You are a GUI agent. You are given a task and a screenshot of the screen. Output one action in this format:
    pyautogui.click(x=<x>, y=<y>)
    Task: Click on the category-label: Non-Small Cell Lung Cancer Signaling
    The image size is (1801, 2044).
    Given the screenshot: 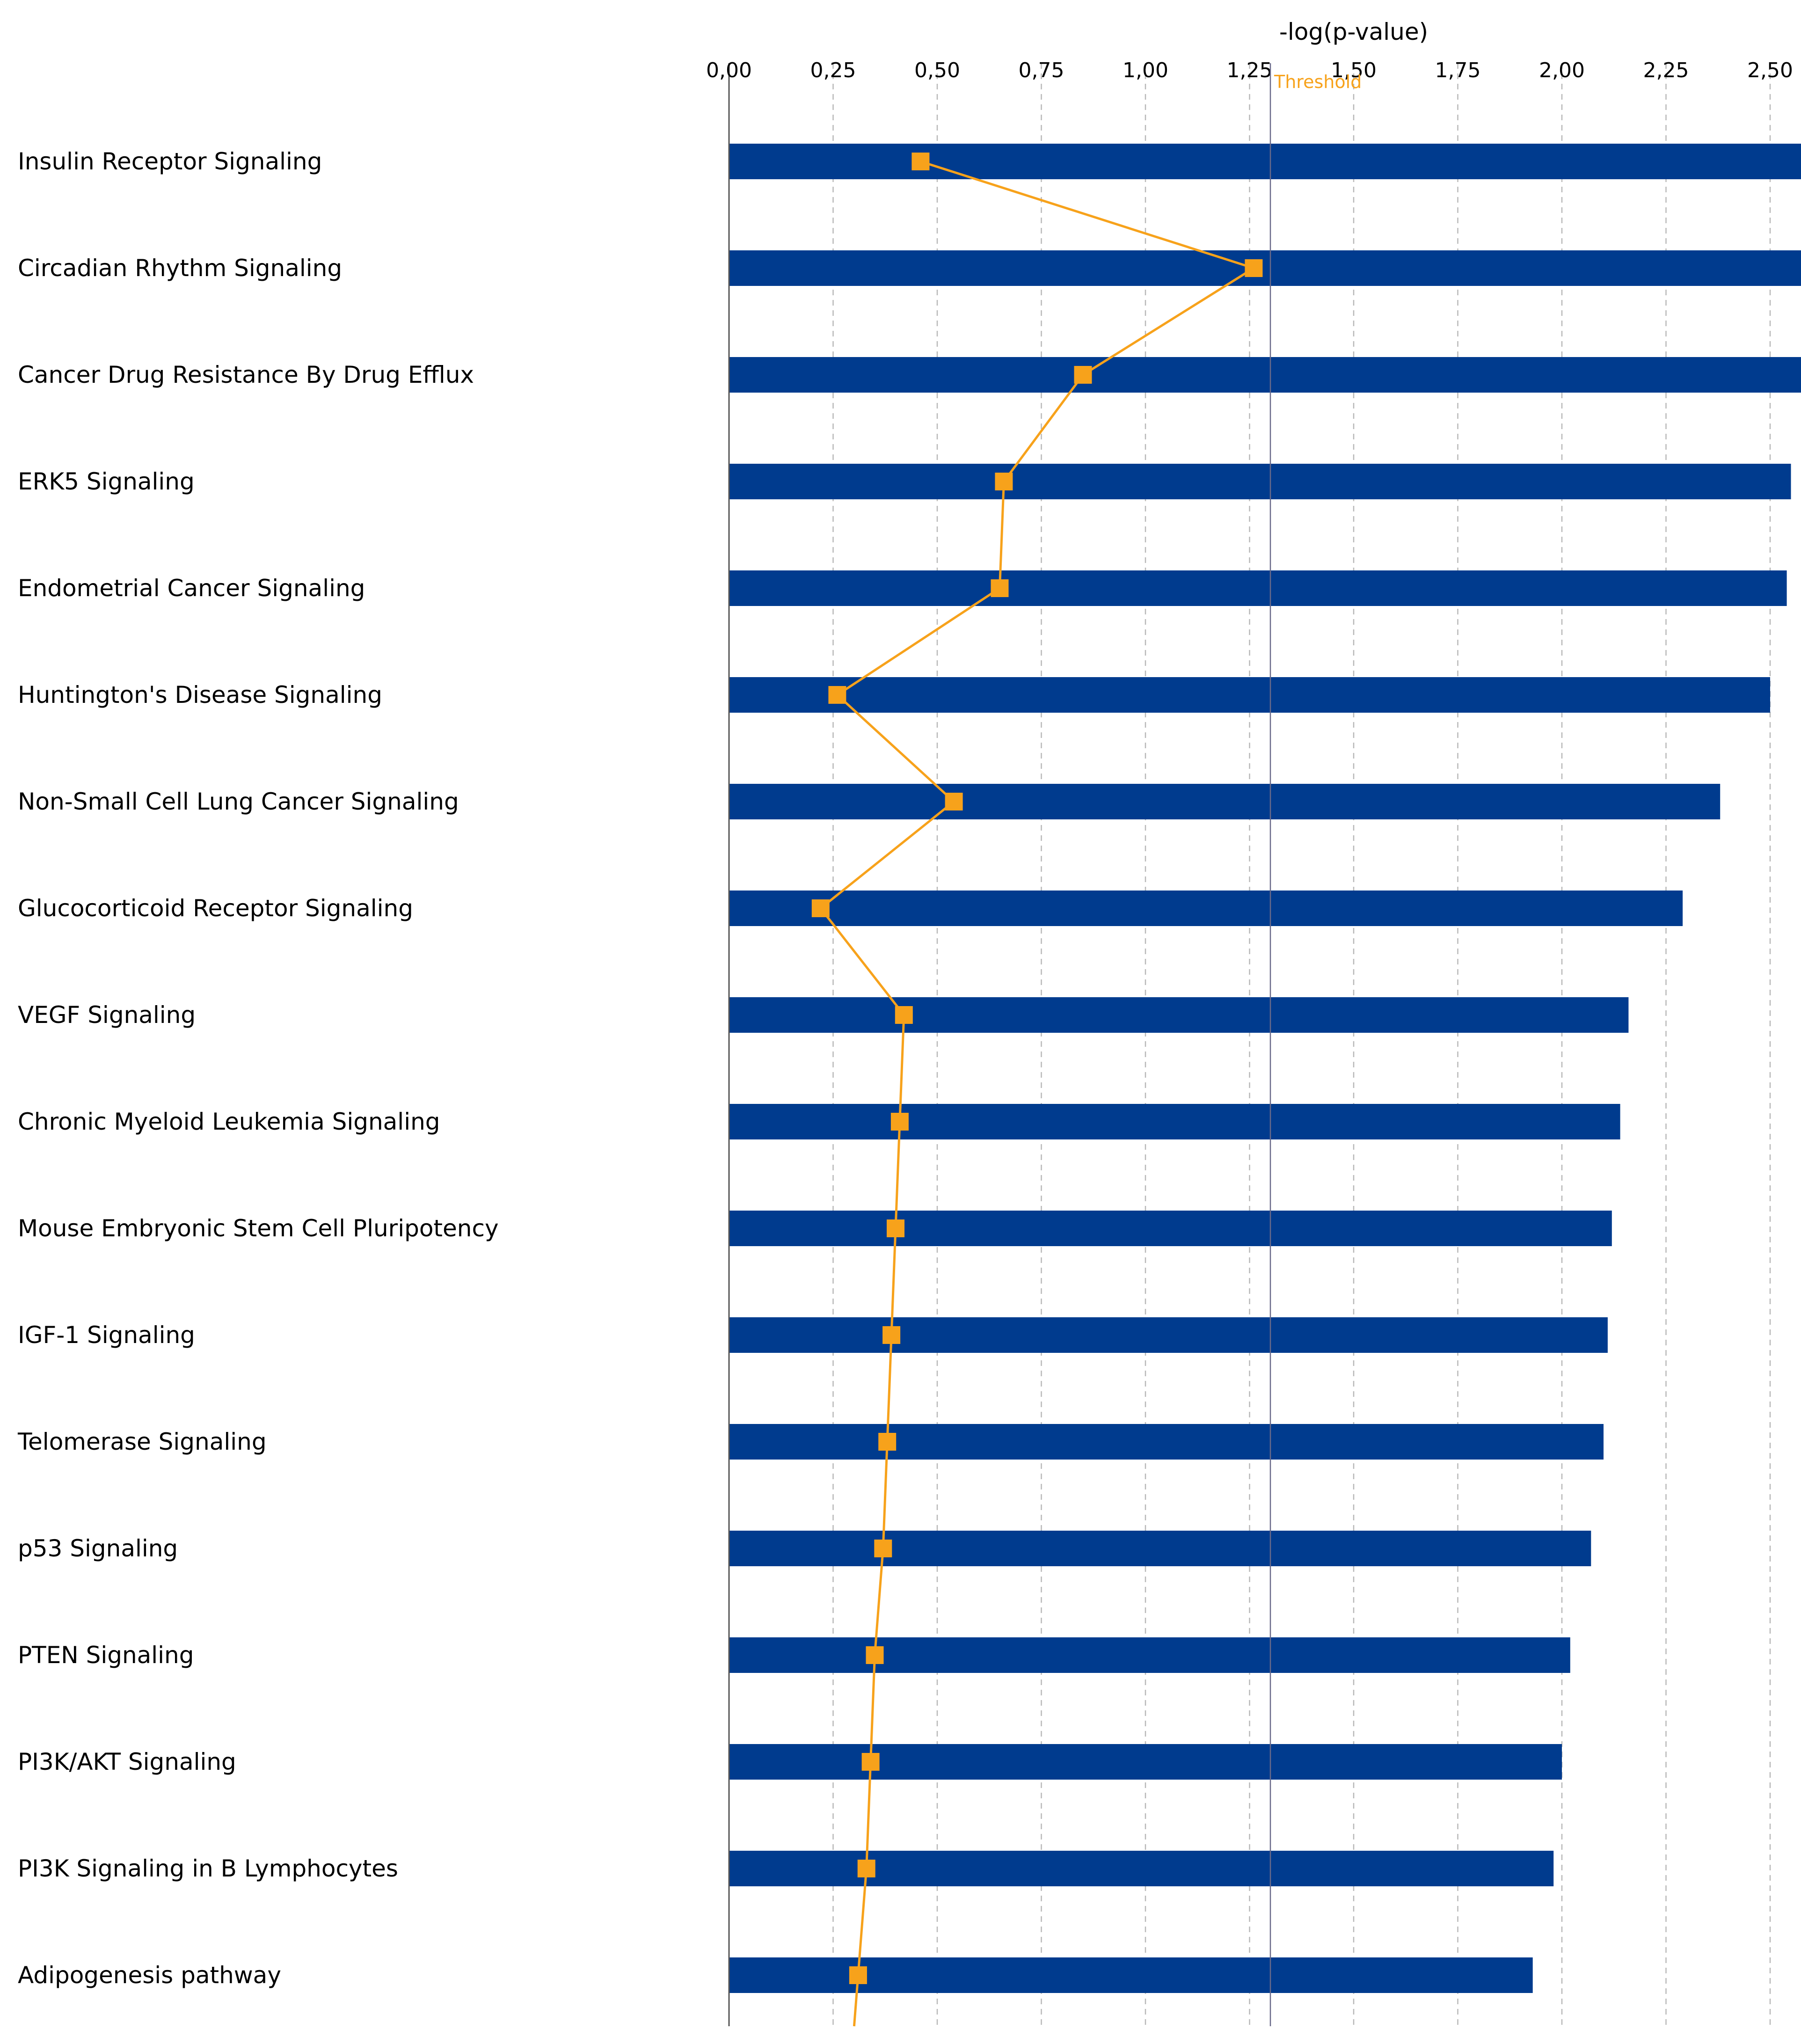 What is the action you would take?
    pyautogui.click(x=238, y=801)
    